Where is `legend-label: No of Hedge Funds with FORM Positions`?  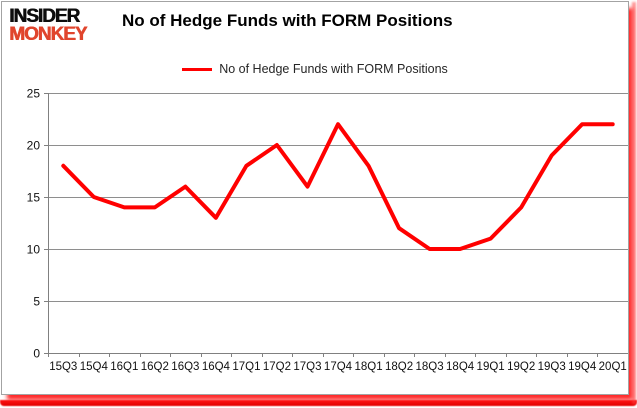 legend-label: No of Hedge Funds with FORM Positions is located at coordinates (333, 69).